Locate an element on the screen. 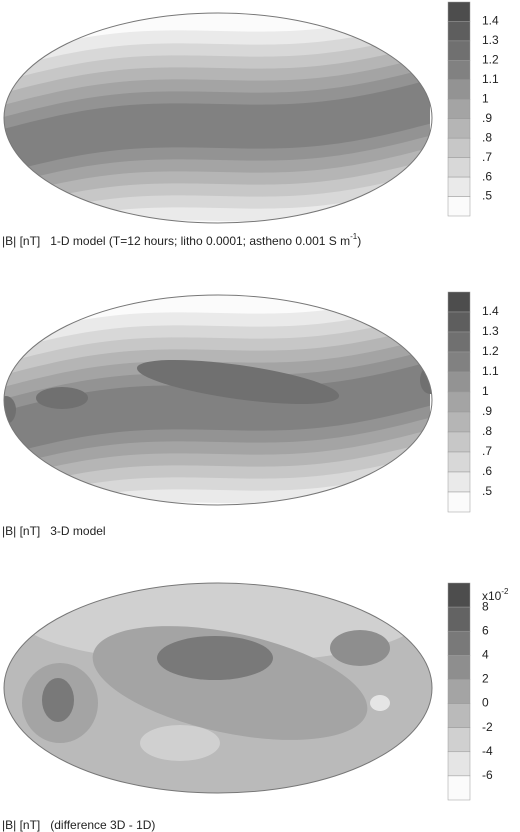 The image size is (520, 832). colorbar-label: -4 is located at coordinates (487, 751).